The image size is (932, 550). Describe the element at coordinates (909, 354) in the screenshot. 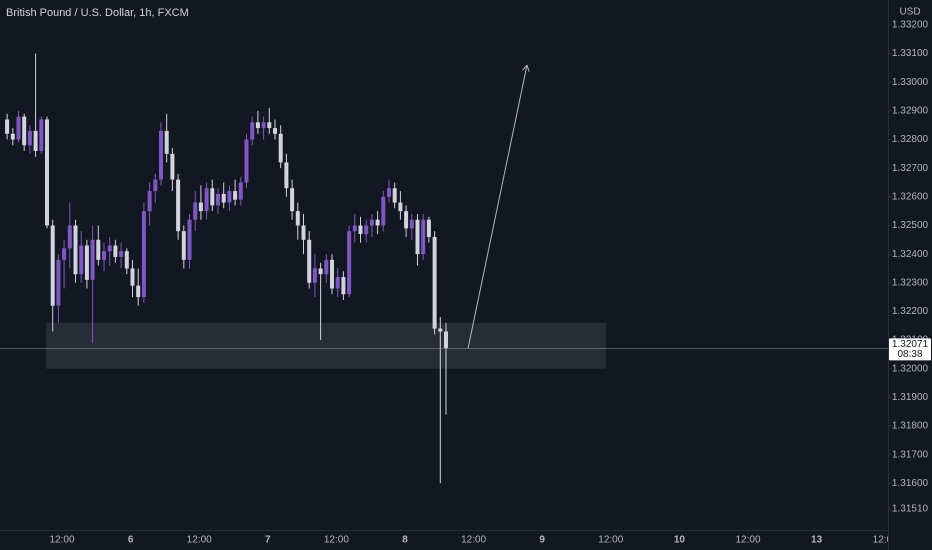

I see `countdown-label: 08:38` at that location.